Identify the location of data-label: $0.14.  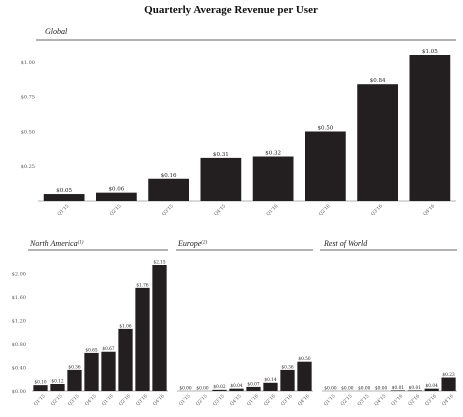
(270, 380).